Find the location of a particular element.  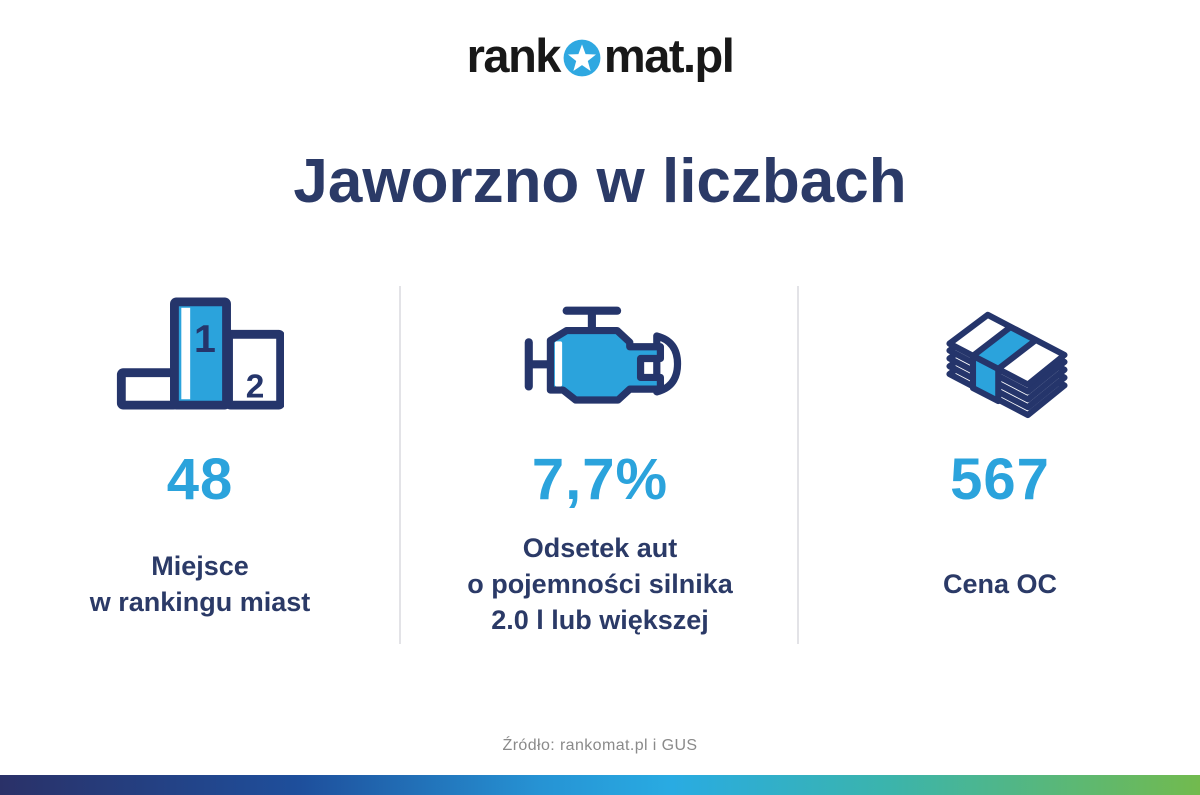

page-title: Jaworzno w liczbach is located at coordinates (600, 181).